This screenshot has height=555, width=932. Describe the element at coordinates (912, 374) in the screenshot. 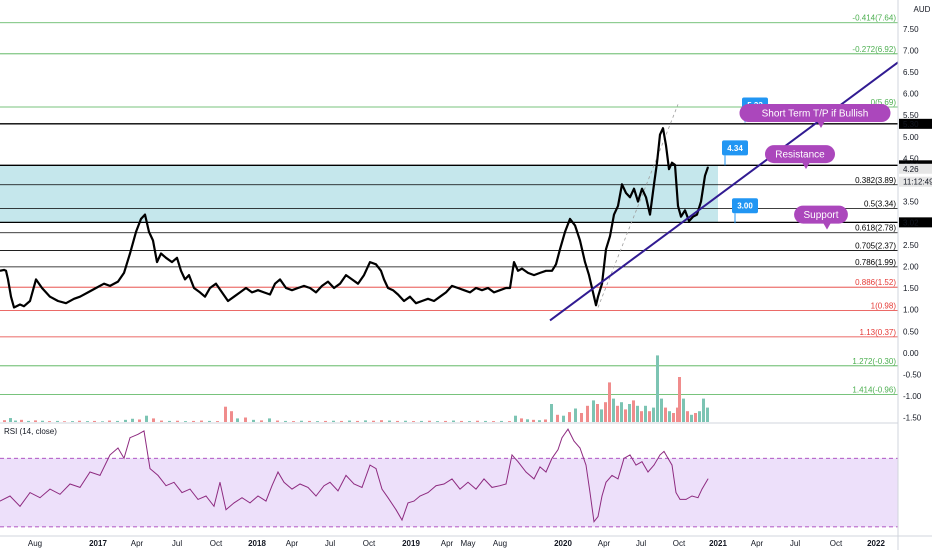

I see `y-tick-label: -0.50` at that location.